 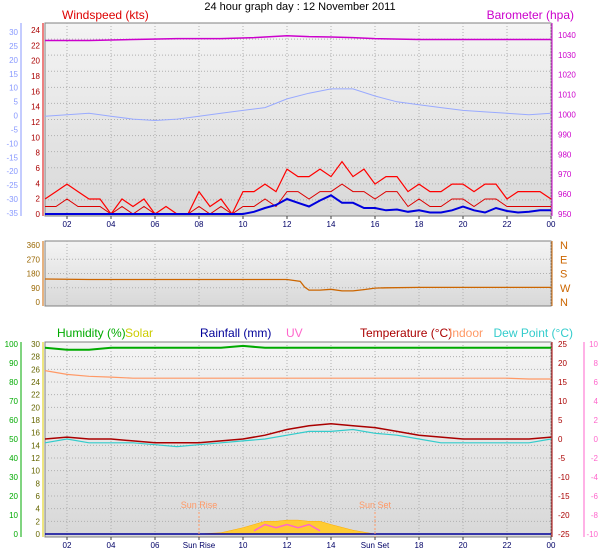 I want to click on outer-left-tick: 5, so click(x=16, y=102).